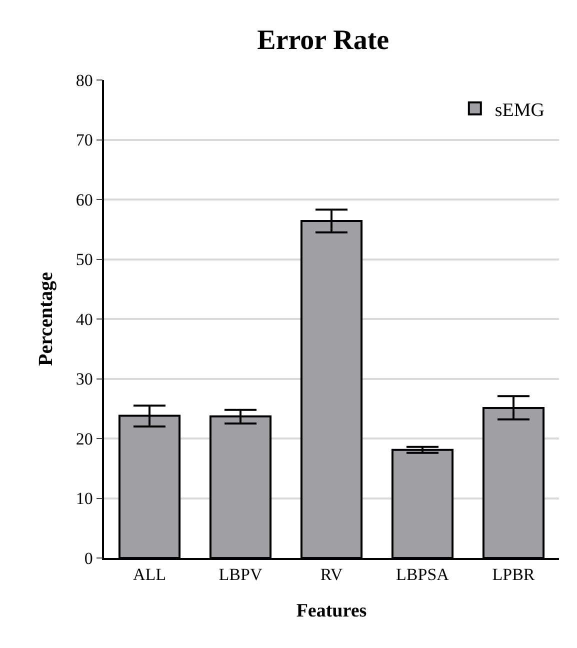  I want to click on legend-label: sEMG, so click(519, 110).